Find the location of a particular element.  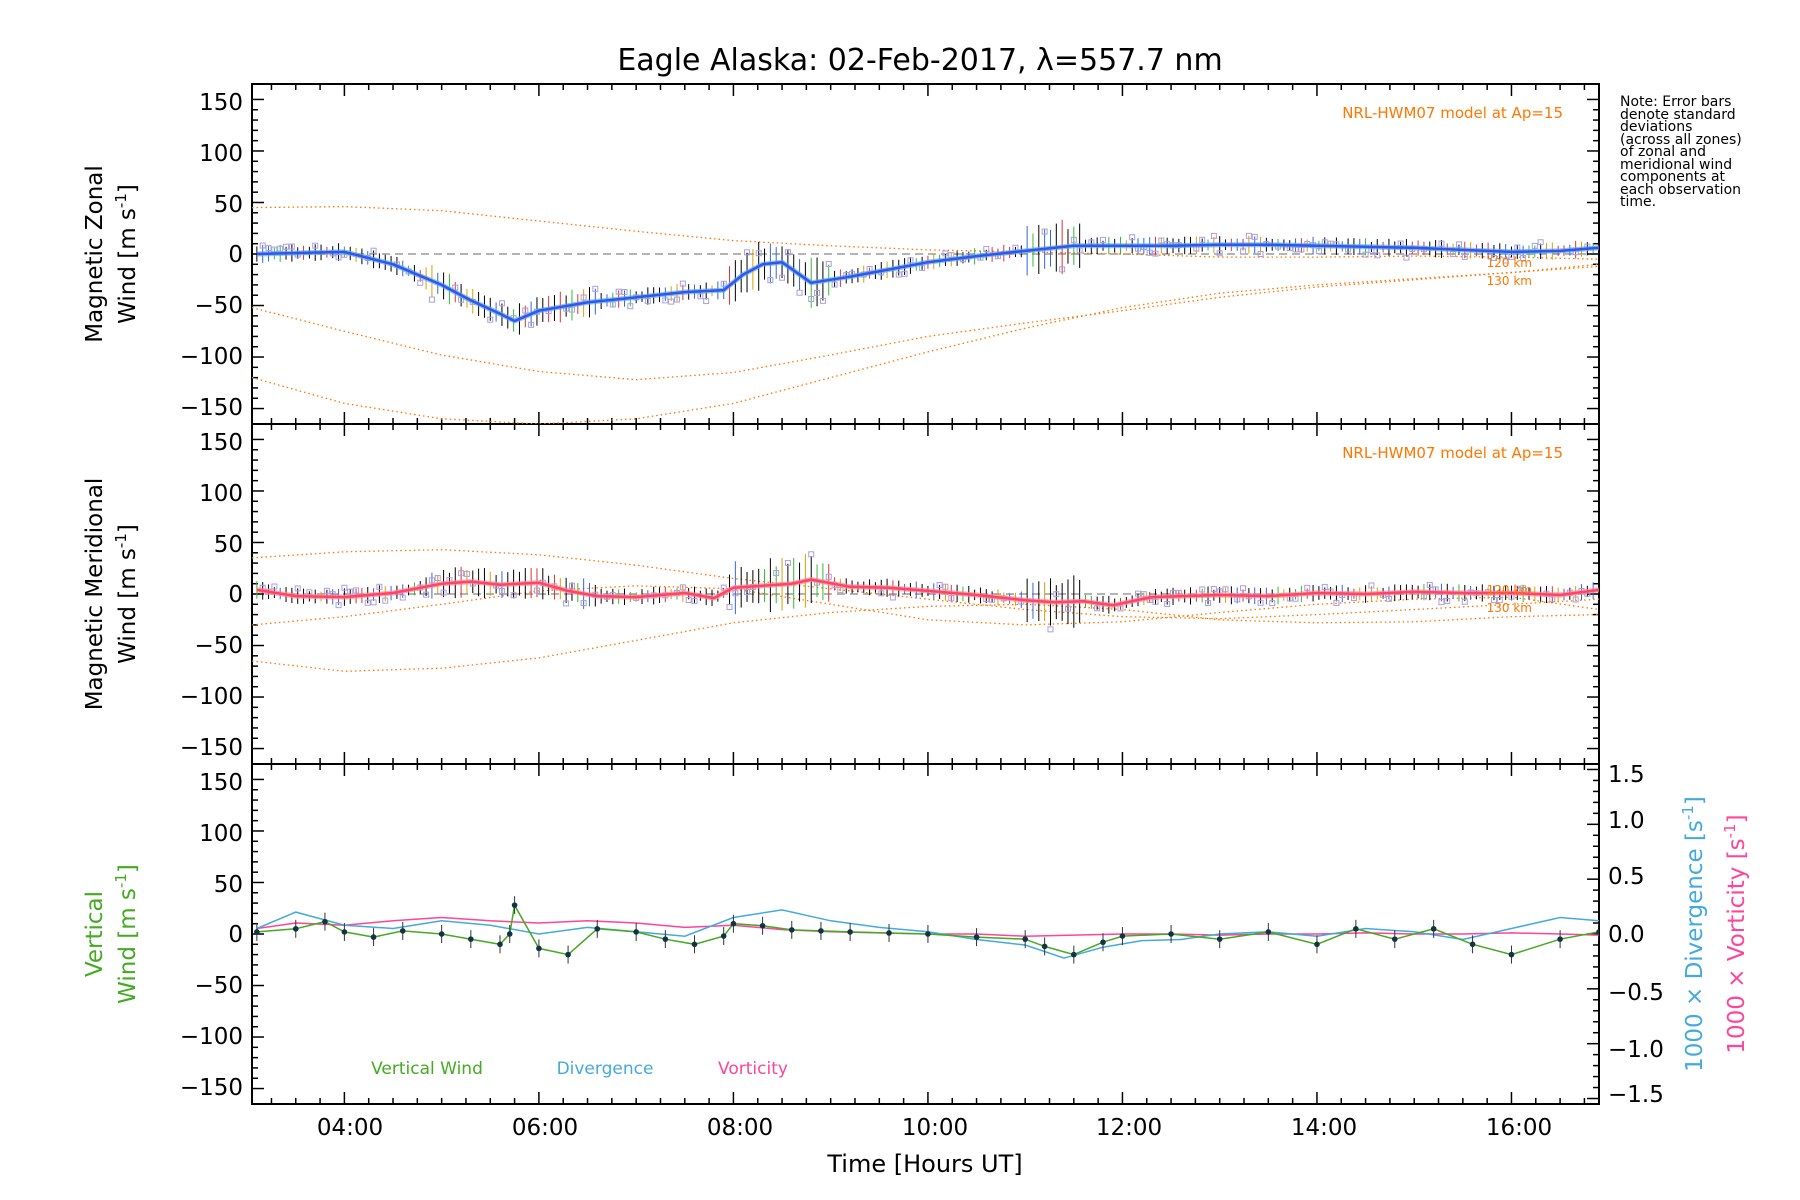

zonal-line is located at coordinates (927, 283).